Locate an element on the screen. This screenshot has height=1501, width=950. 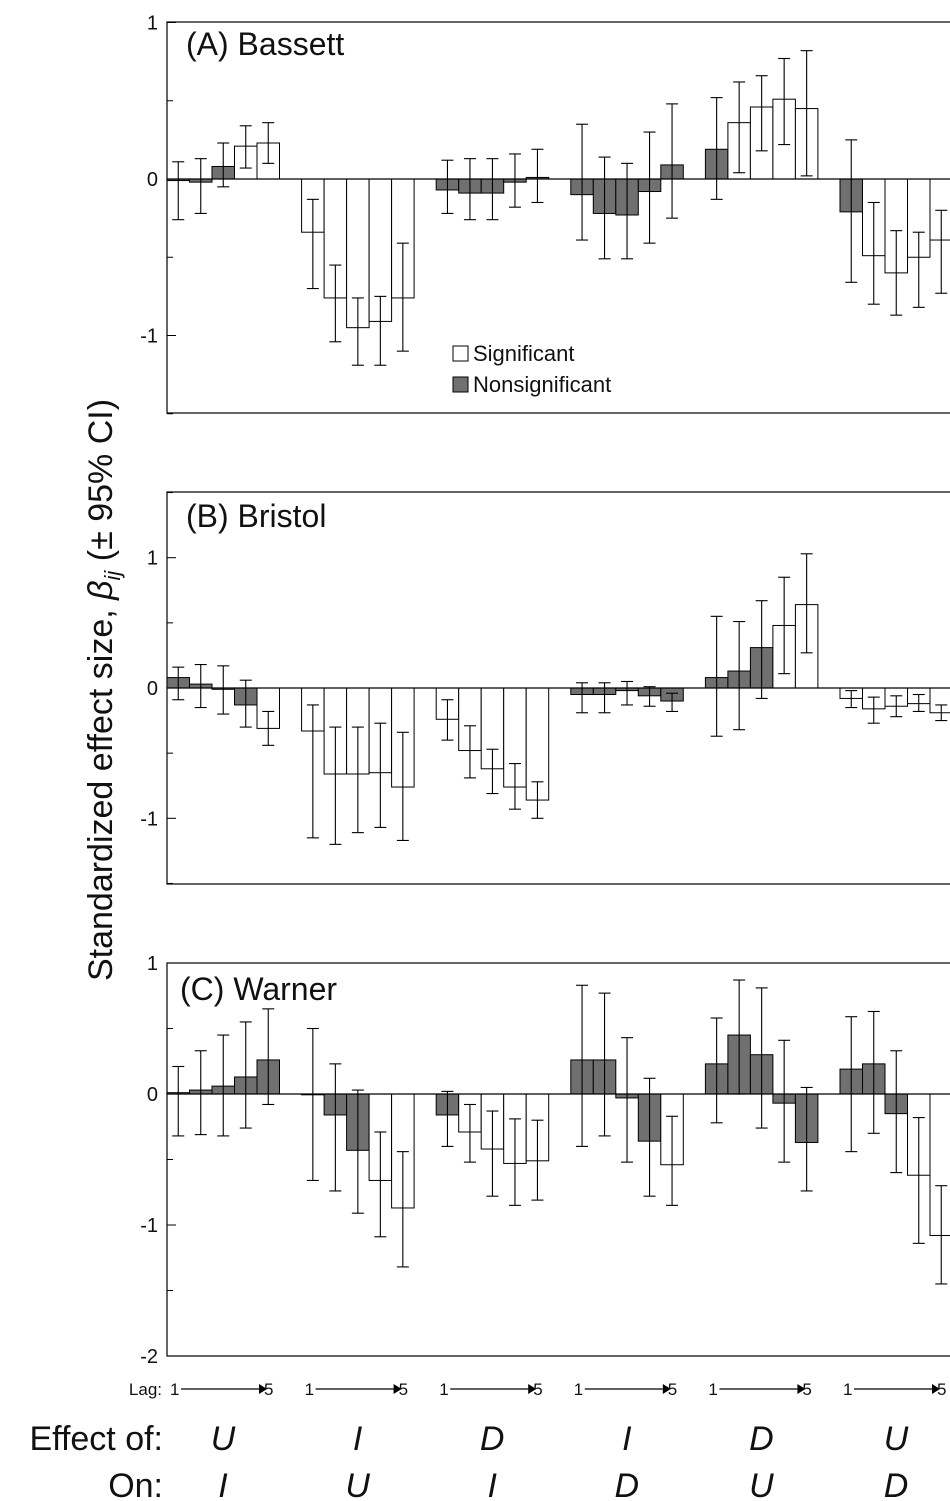
y-axis-label: Standardized effect size, βij (± 95% CI) is located at coordinates (103, 690).